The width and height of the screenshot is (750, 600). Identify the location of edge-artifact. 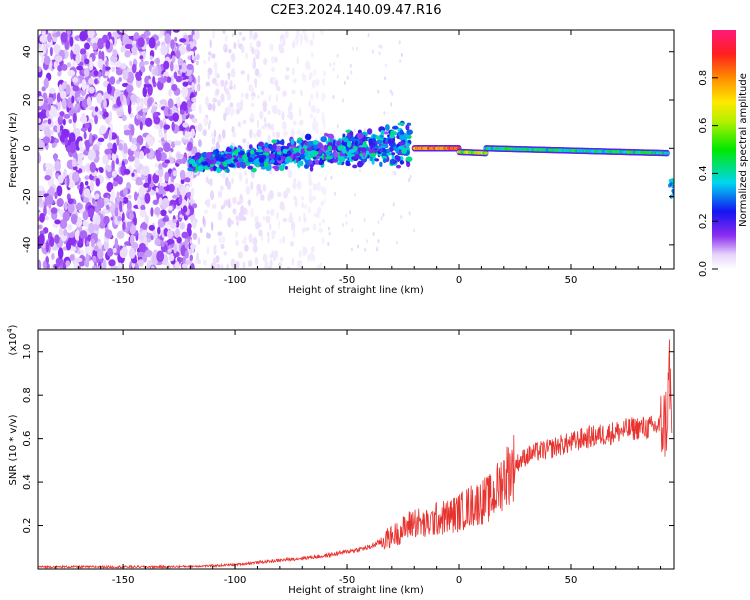
(672, 190).